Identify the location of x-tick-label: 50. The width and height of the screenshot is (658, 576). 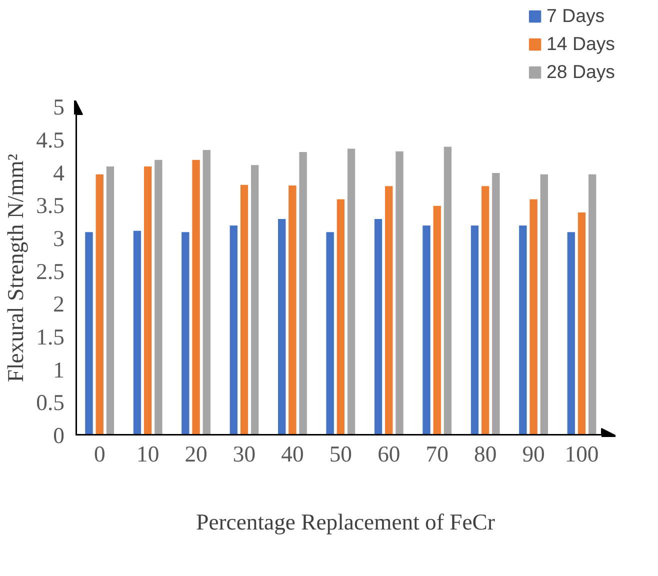
(340, 454).